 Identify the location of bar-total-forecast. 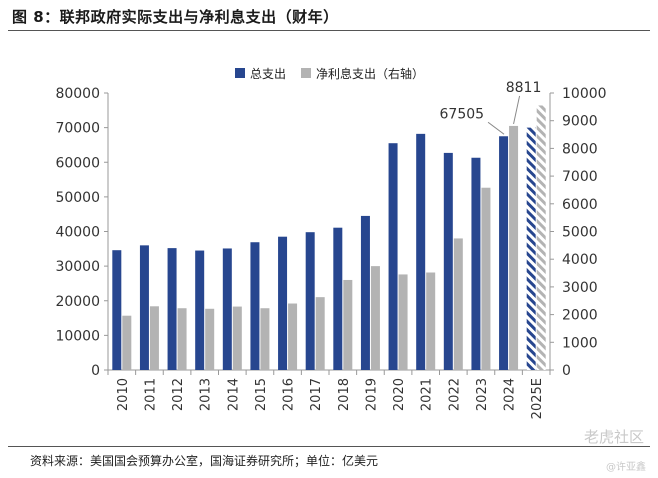
(531, 248).